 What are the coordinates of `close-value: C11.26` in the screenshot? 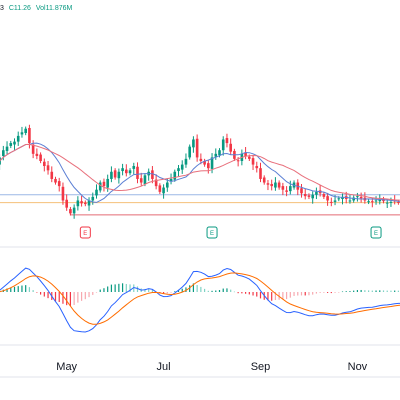 It's located at (19, 8).